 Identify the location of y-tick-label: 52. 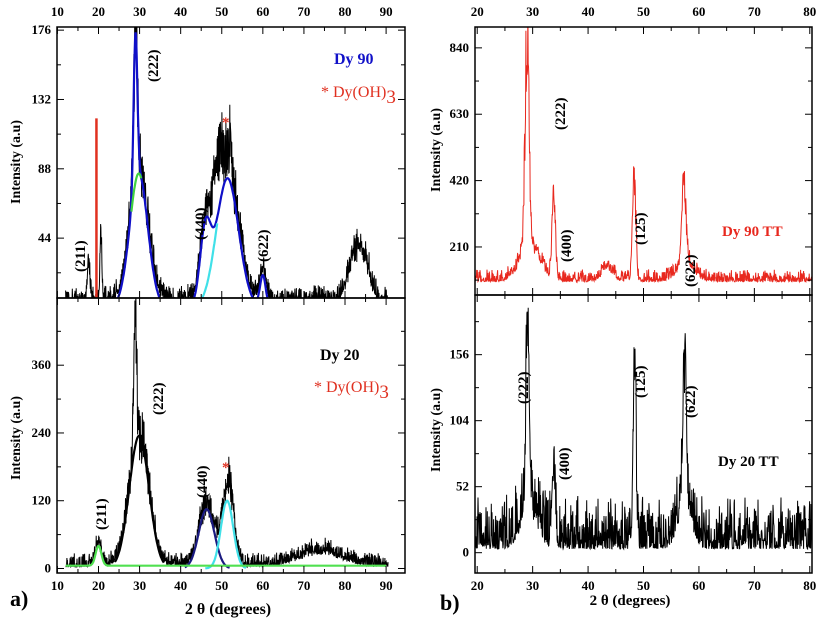
(462, 486).